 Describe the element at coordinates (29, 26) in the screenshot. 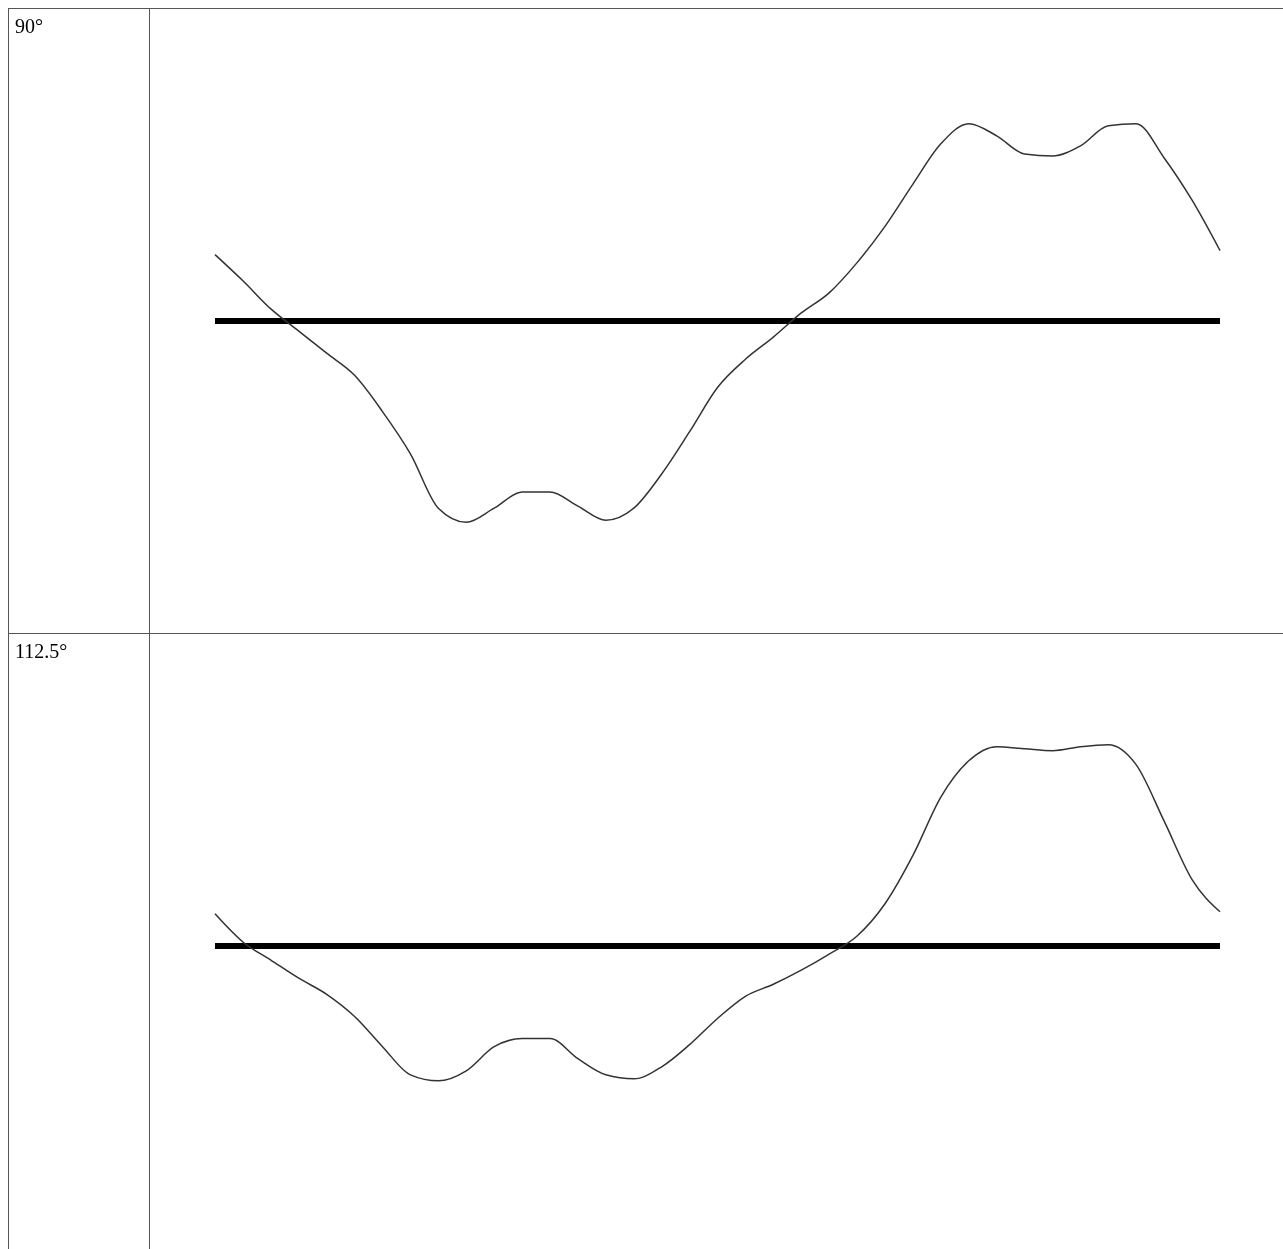

I see `y-axis-title: 90°` at that location.